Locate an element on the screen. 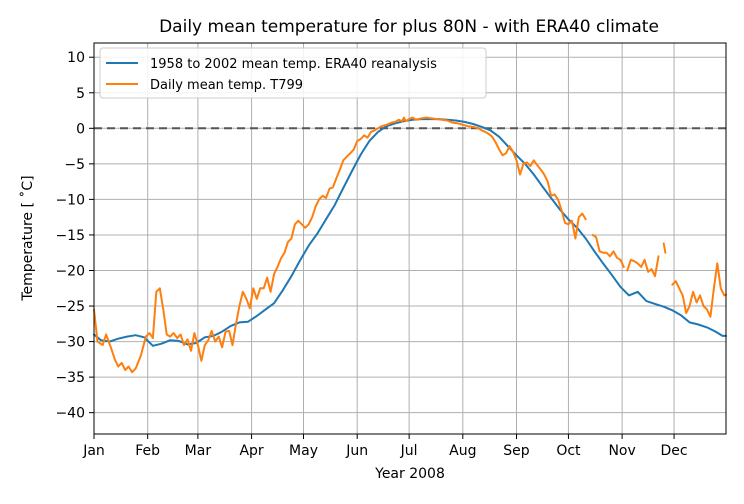 Image resolution: width=744 pixels, height=504 pixels. y-tick-label: −30 is located at coordinates (70, 343).